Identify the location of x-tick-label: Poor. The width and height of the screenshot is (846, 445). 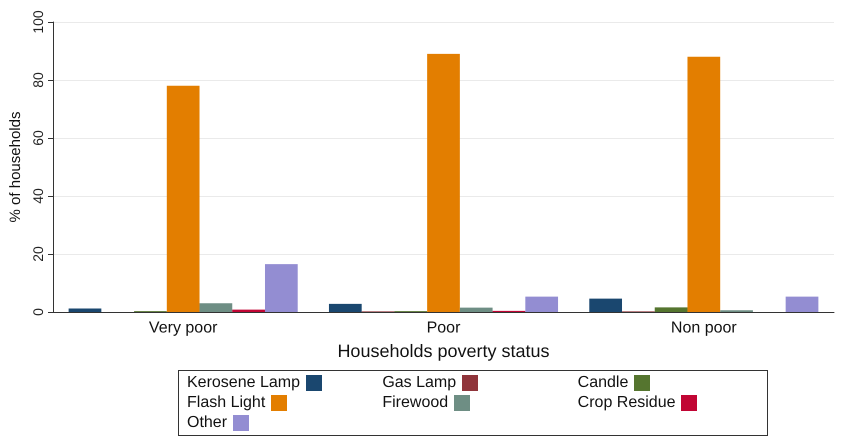
(444, 328).